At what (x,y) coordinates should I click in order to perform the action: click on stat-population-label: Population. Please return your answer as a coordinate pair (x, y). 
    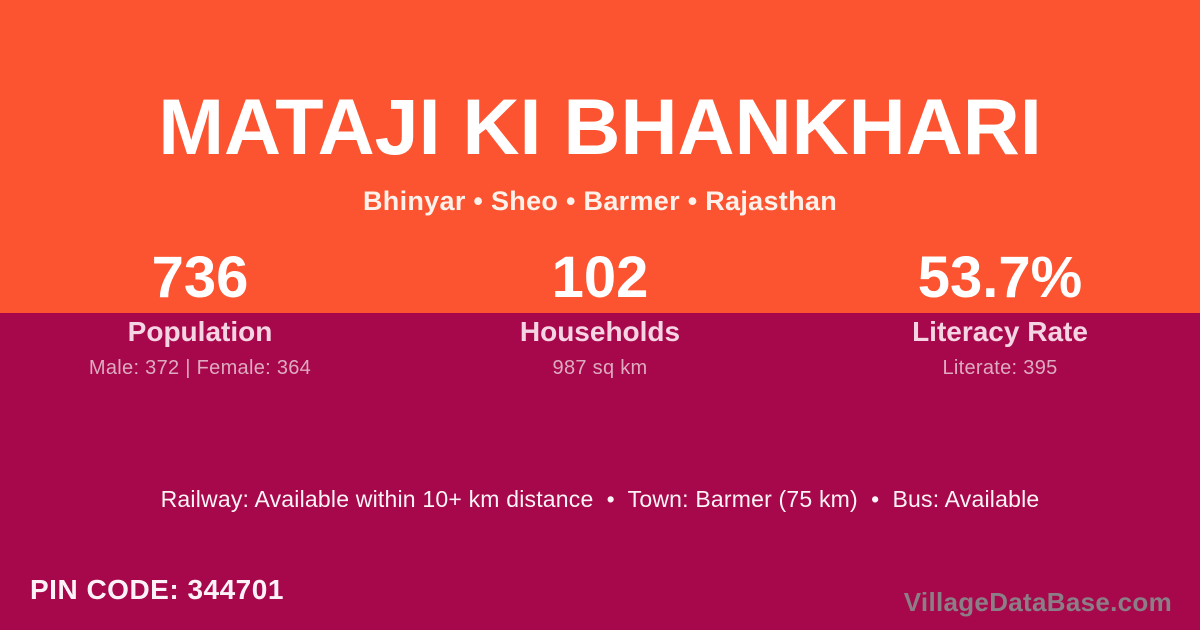
    Looking at the image, I should click on (200, 331).